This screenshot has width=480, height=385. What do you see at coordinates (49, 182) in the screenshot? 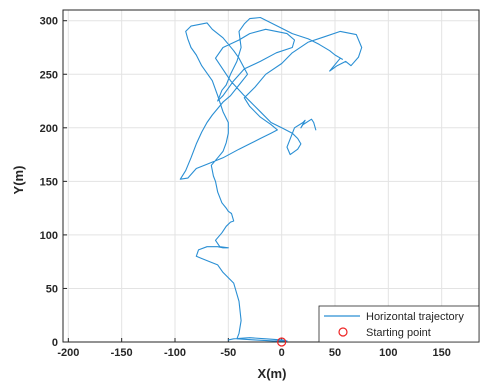
I see `y-tick-label: 150` at bounding box center [49, 182].